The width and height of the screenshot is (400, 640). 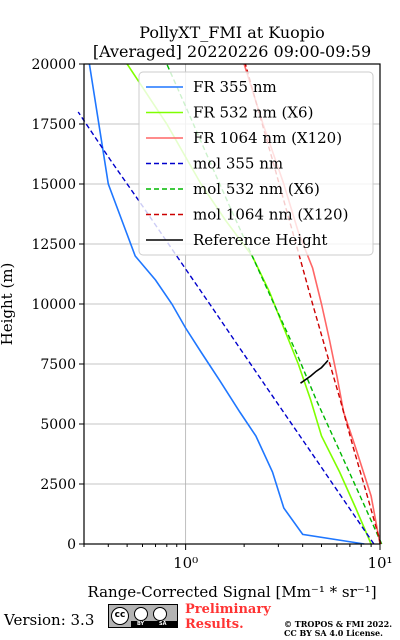 What do you see at coordinates (71, 545) in the screenshot?
I see `y-tick-label: 0` at bounding box center [71, 545].